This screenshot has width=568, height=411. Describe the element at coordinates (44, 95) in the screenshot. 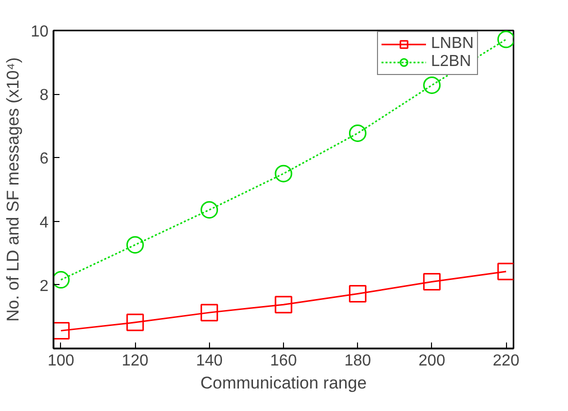

I see `y-tick-label: 8` at that location.